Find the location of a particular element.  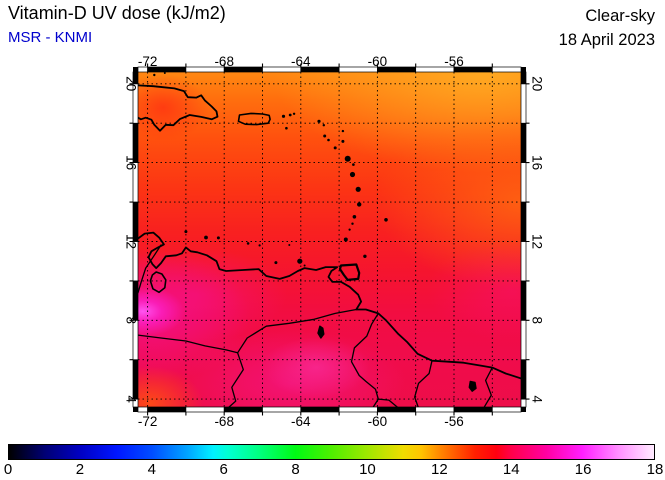

coastline-guri-reservoir is located at coordinates (321, 332).